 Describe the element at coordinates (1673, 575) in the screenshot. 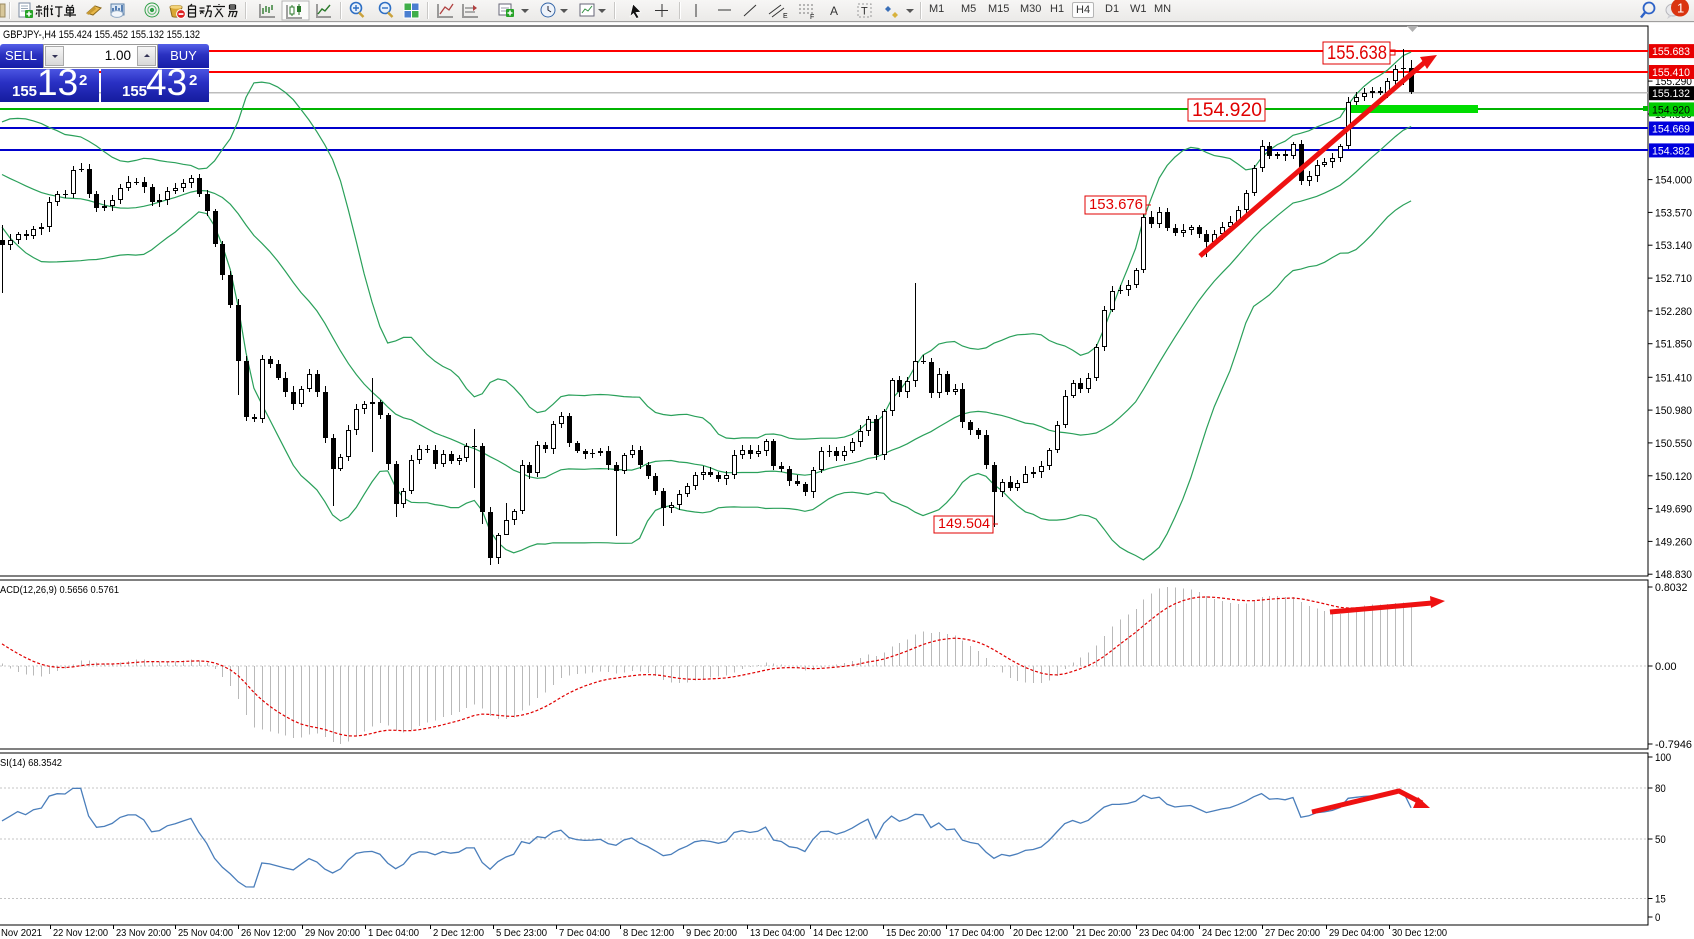

I see `svg-text: 148.830` at that location.